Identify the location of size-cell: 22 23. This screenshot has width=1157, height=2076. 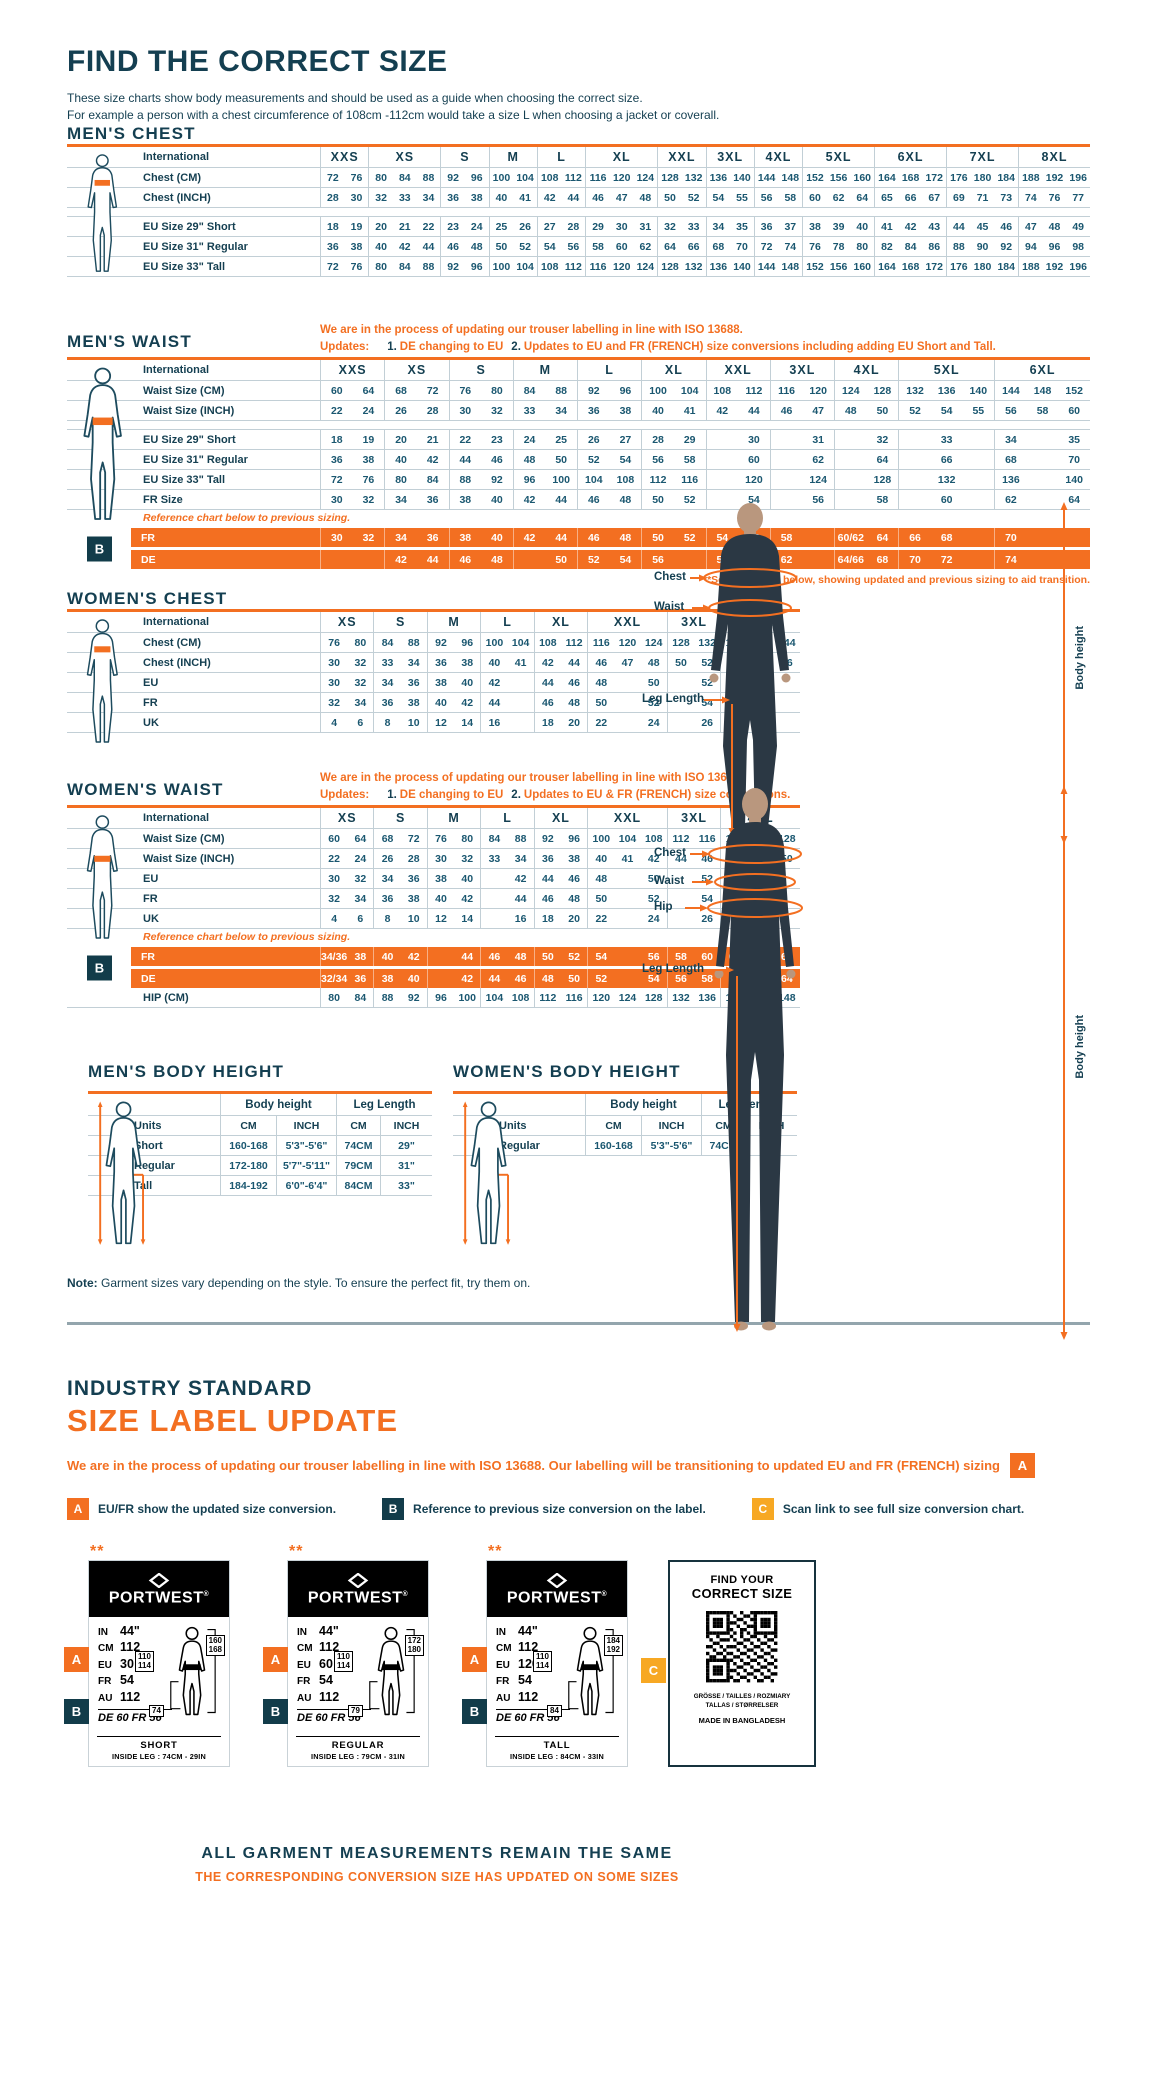
(480, 439).